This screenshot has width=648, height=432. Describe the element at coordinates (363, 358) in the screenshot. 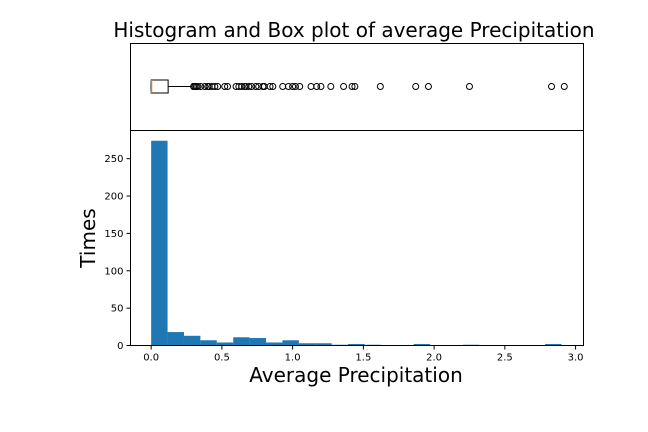

I see `x-tick-label: 1.5` at that location.